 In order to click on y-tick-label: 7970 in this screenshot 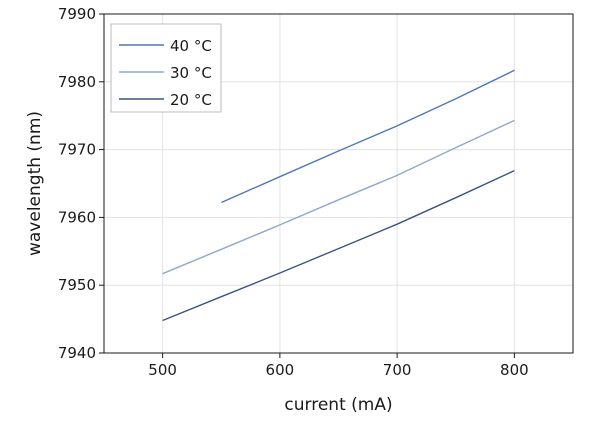, I will do `click(77, 150)`.